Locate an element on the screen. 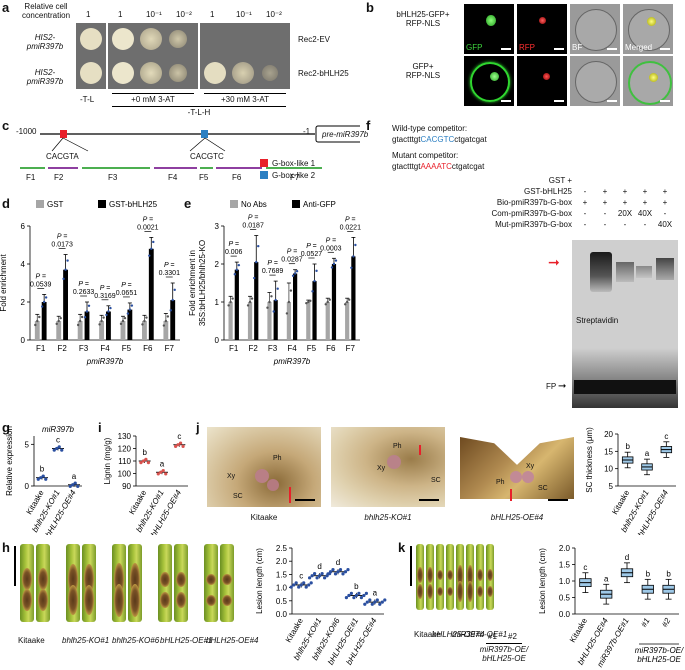  rfp-image-1: RFP is located at coordinates (542, 29).